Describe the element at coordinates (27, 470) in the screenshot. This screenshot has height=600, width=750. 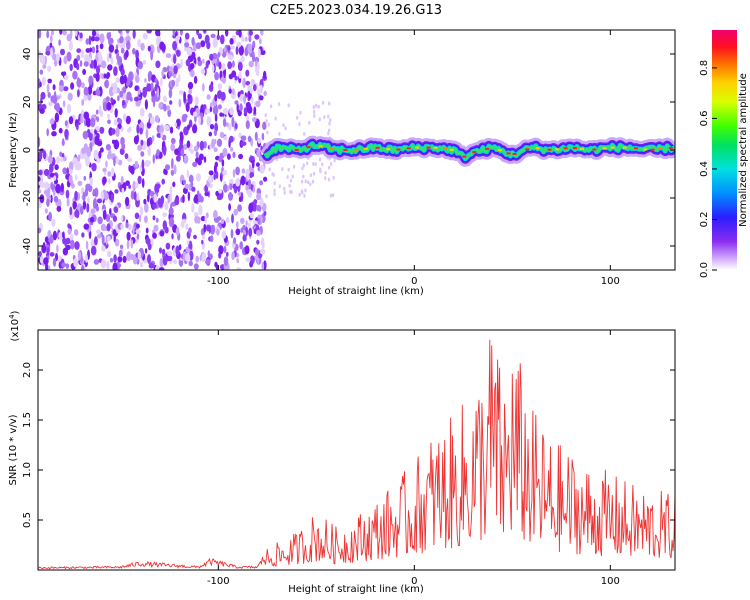
I see `y-tick-label: 1.0` at that location.